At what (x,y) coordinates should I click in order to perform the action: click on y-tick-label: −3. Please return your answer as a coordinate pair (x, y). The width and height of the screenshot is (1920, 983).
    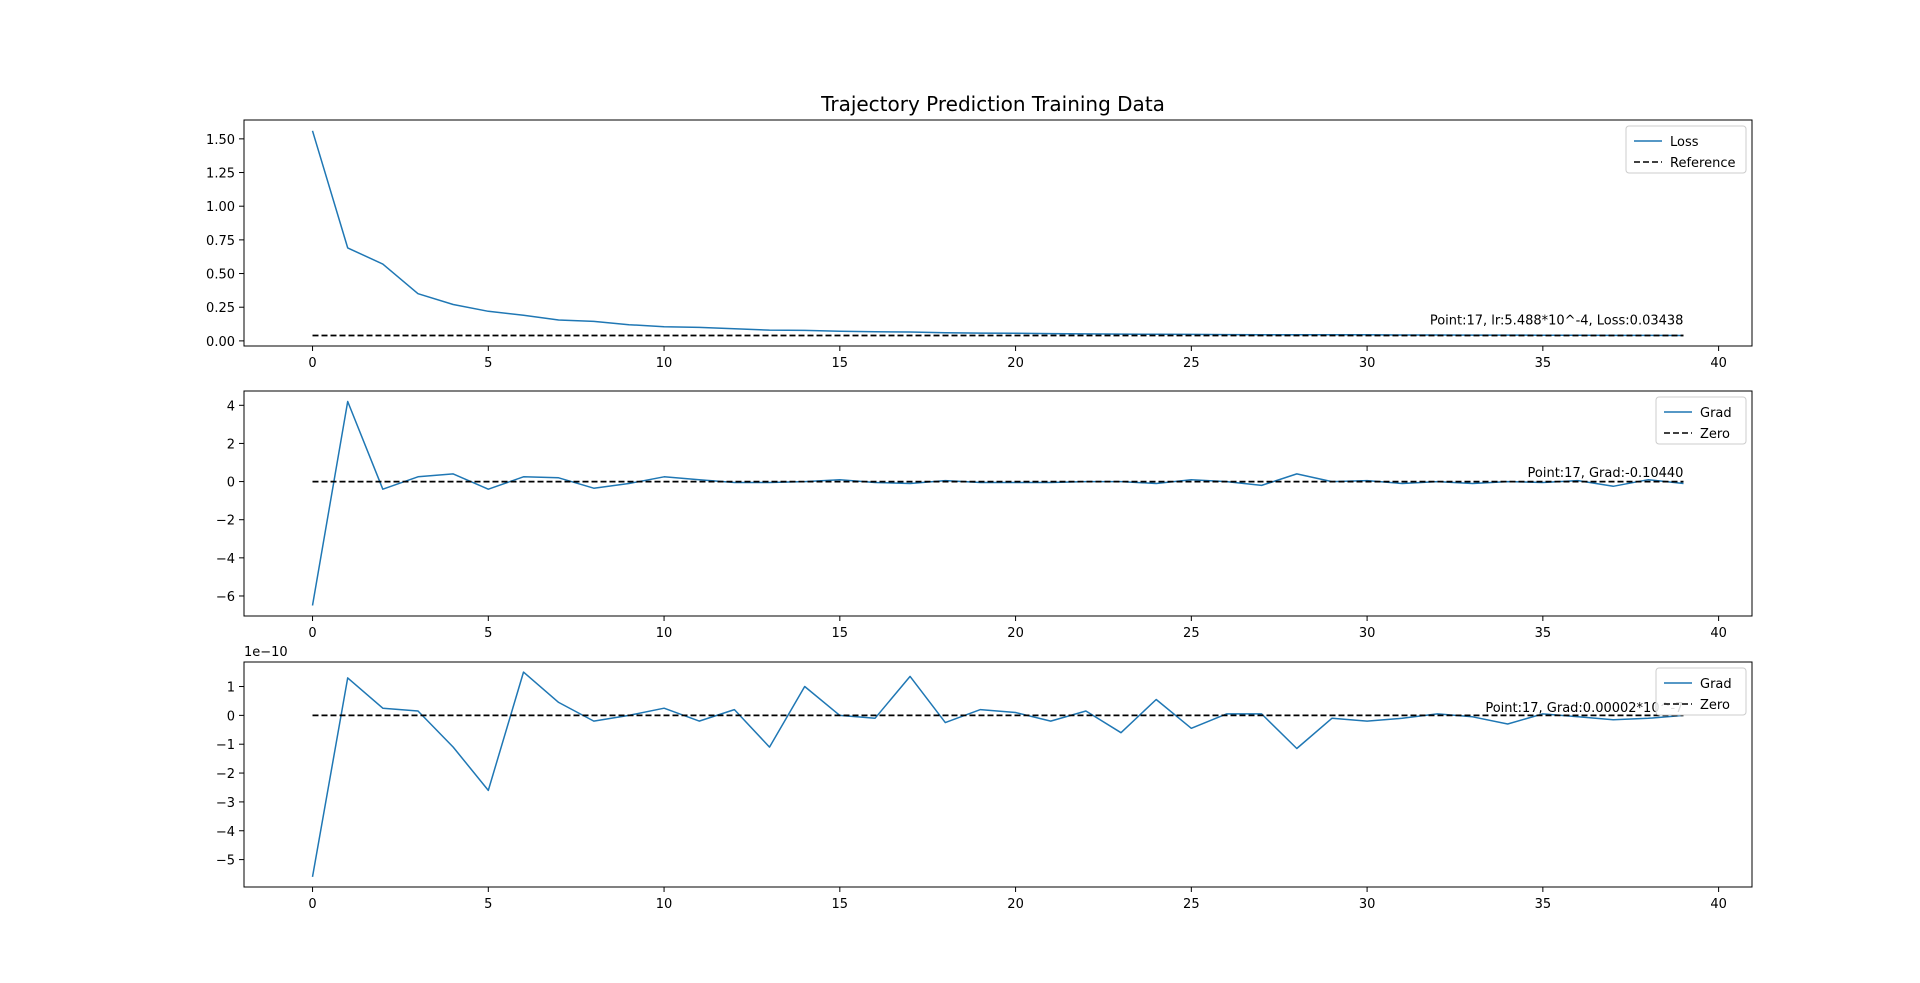
    Looking at the image, I should click on (225, 803).